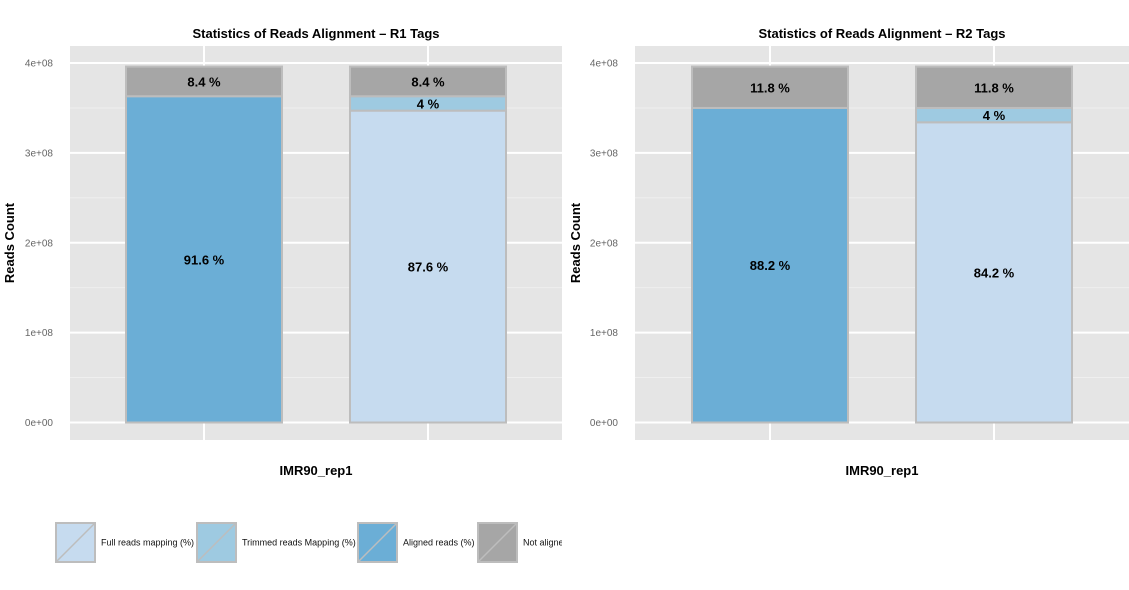  I want to click on legend-key-full: Full reads mapping (%), so click(124, 542).